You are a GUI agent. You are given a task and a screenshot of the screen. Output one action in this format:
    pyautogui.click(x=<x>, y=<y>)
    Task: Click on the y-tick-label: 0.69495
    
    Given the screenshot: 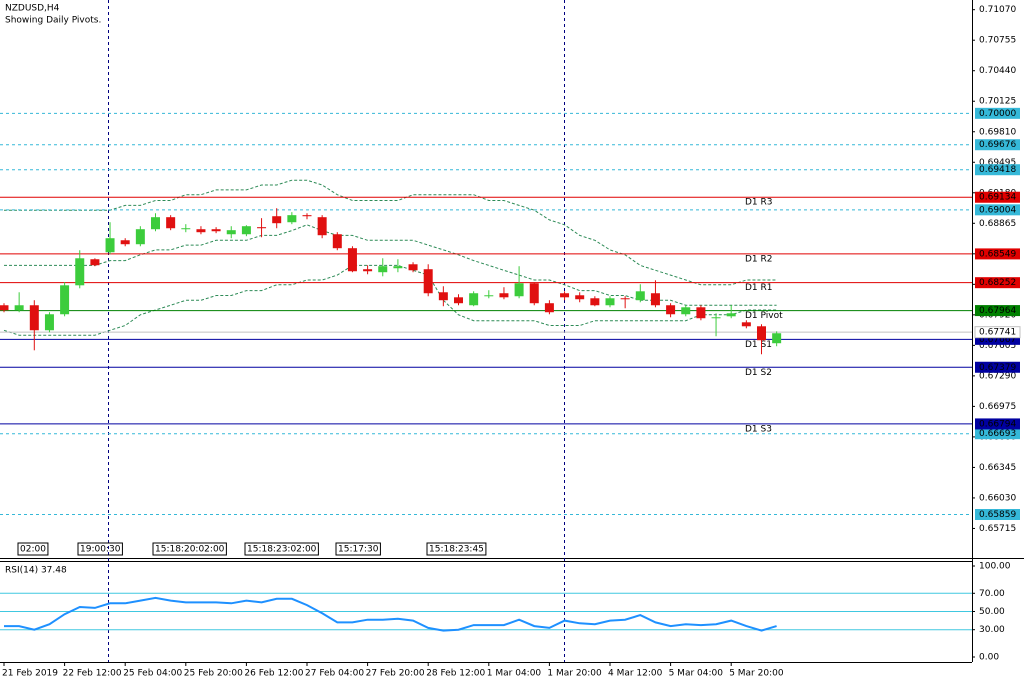 What is the action you would take?
    pyautogui.click(x=997, y=163)
    